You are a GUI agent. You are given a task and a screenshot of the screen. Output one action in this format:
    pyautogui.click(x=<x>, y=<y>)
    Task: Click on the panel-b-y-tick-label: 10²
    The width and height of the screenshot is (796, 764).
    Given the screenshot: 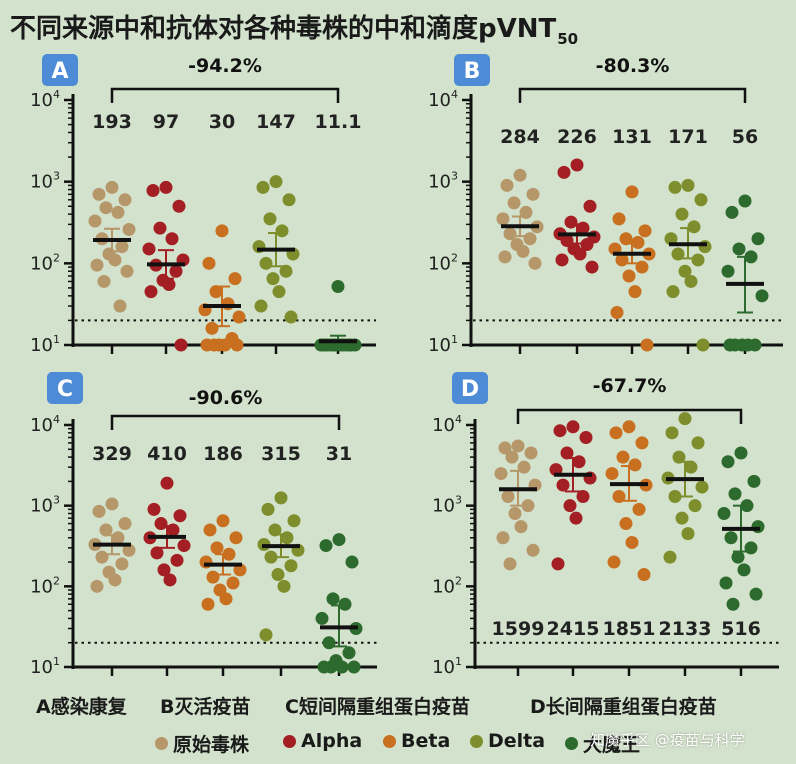 What is the action you would take?
    pyautogui.click(x=443, y=262)
    